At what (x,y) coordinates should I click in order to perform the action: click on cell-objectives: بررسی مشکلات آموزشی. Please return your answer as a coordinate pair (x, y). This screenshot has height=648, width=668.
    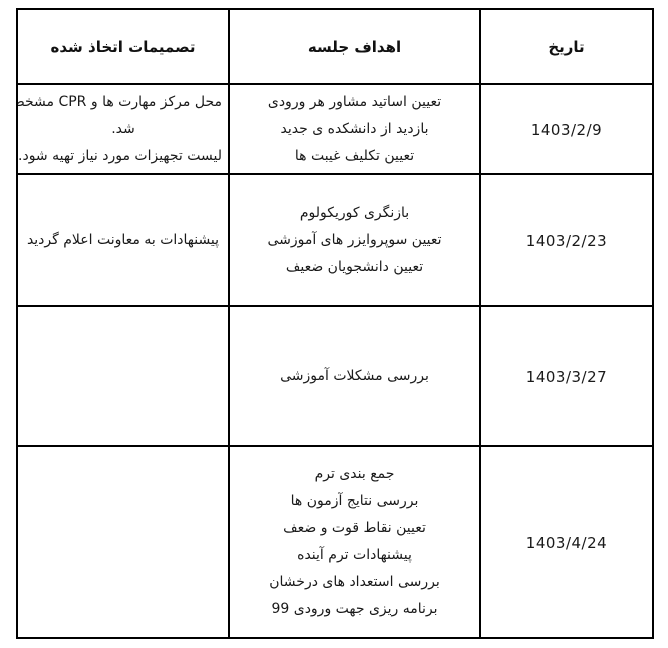
    Looking at the image, I should click on (354, 376).